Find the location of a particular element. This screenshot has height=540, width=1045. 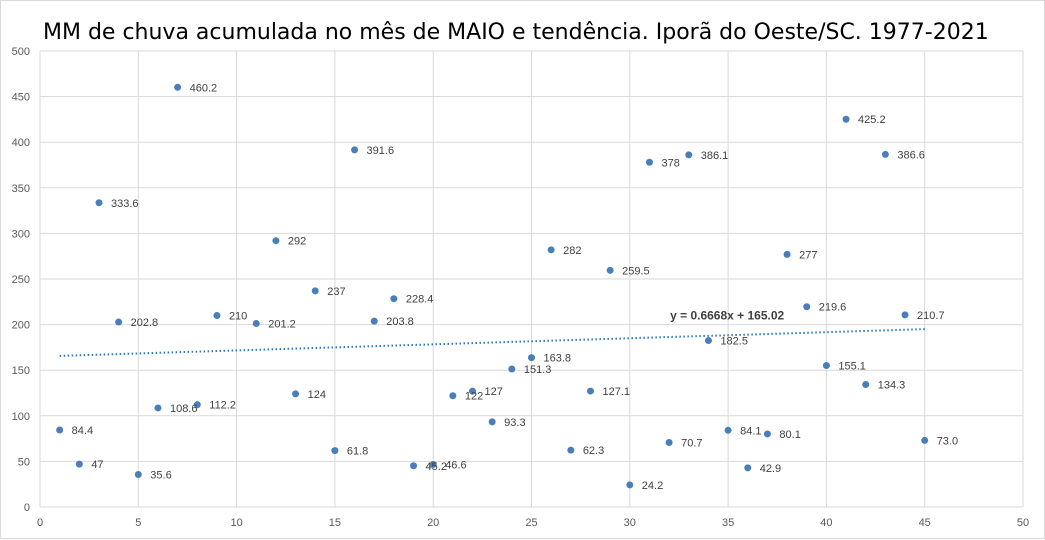

data-label: 84.4 is located at coordinates (82, 431).